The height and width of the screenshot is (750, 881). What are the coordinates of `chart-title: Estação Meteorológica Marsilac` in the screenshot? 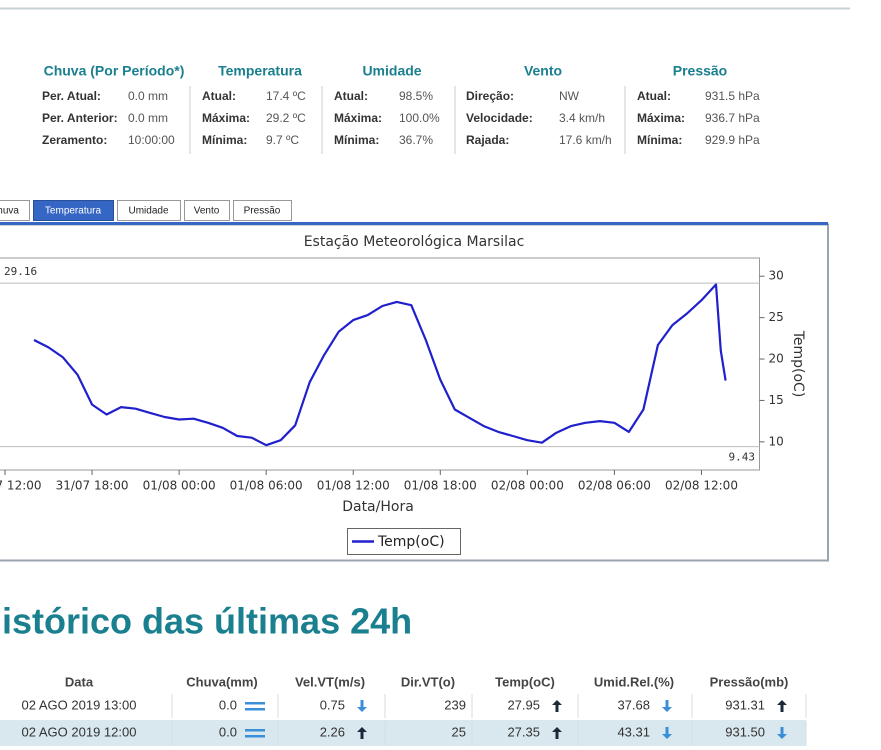 It's located at (414, 242).